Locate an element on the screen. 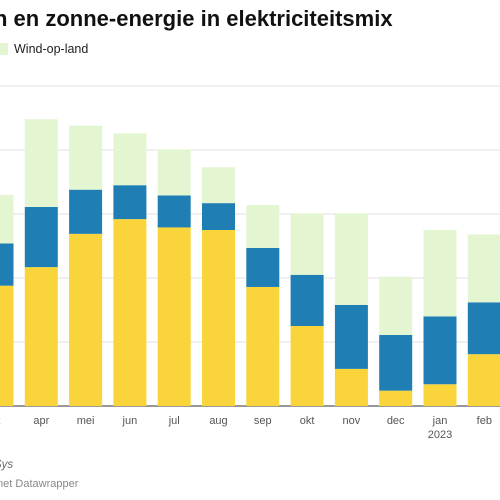  bar-onshore-okt is located at coordinates (307, 244).